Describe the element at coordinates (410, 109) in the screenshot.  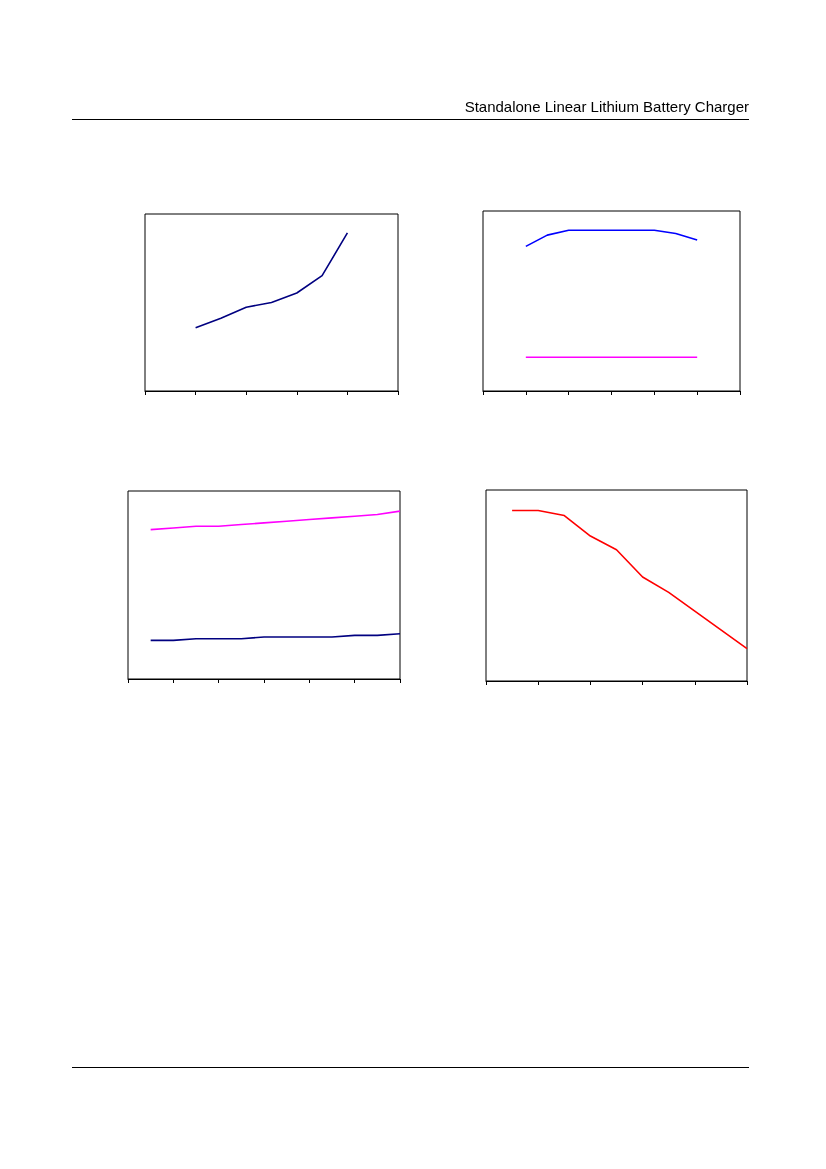
I see `text: Standalone Linear Lithium Battery Charger` at that location.